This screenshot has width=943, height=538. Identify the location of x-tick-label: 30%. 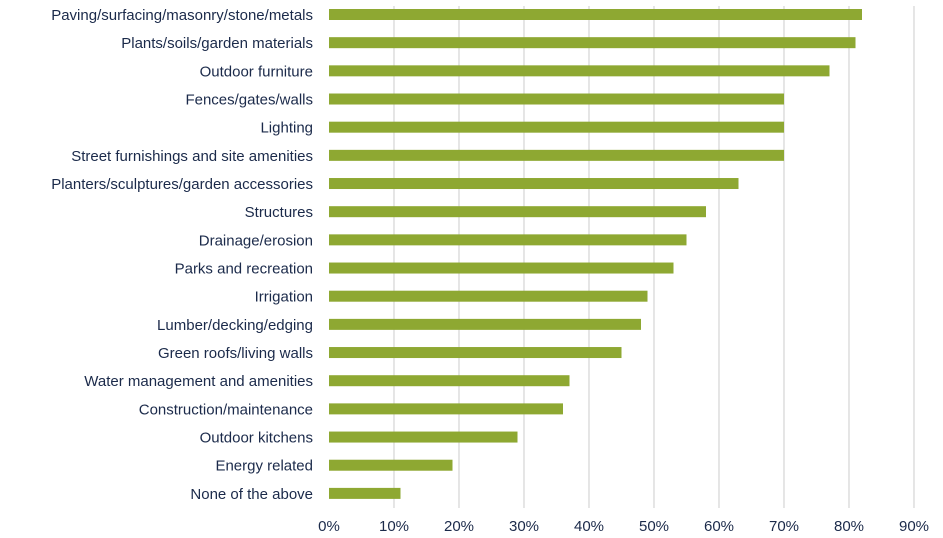
(524, 526).